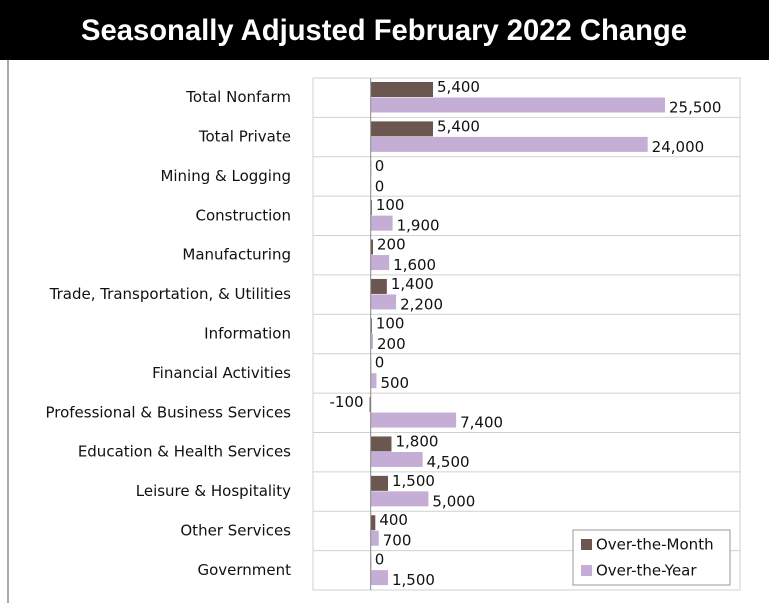  I want to click on value-label: -100, so click(347, 402).